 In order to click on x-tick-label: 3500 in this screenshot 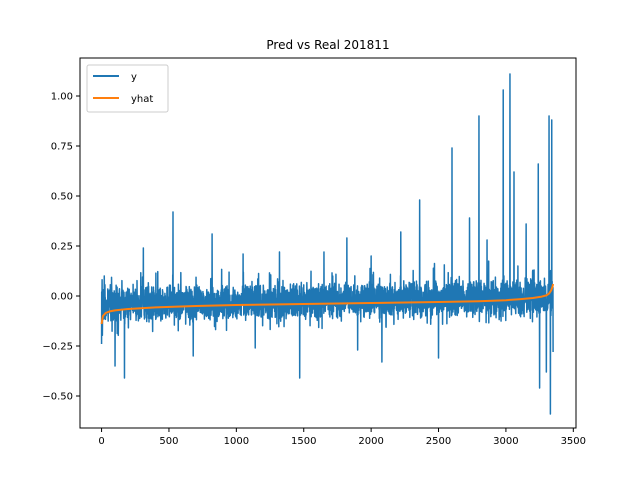, I will do `click(573, 441)`.